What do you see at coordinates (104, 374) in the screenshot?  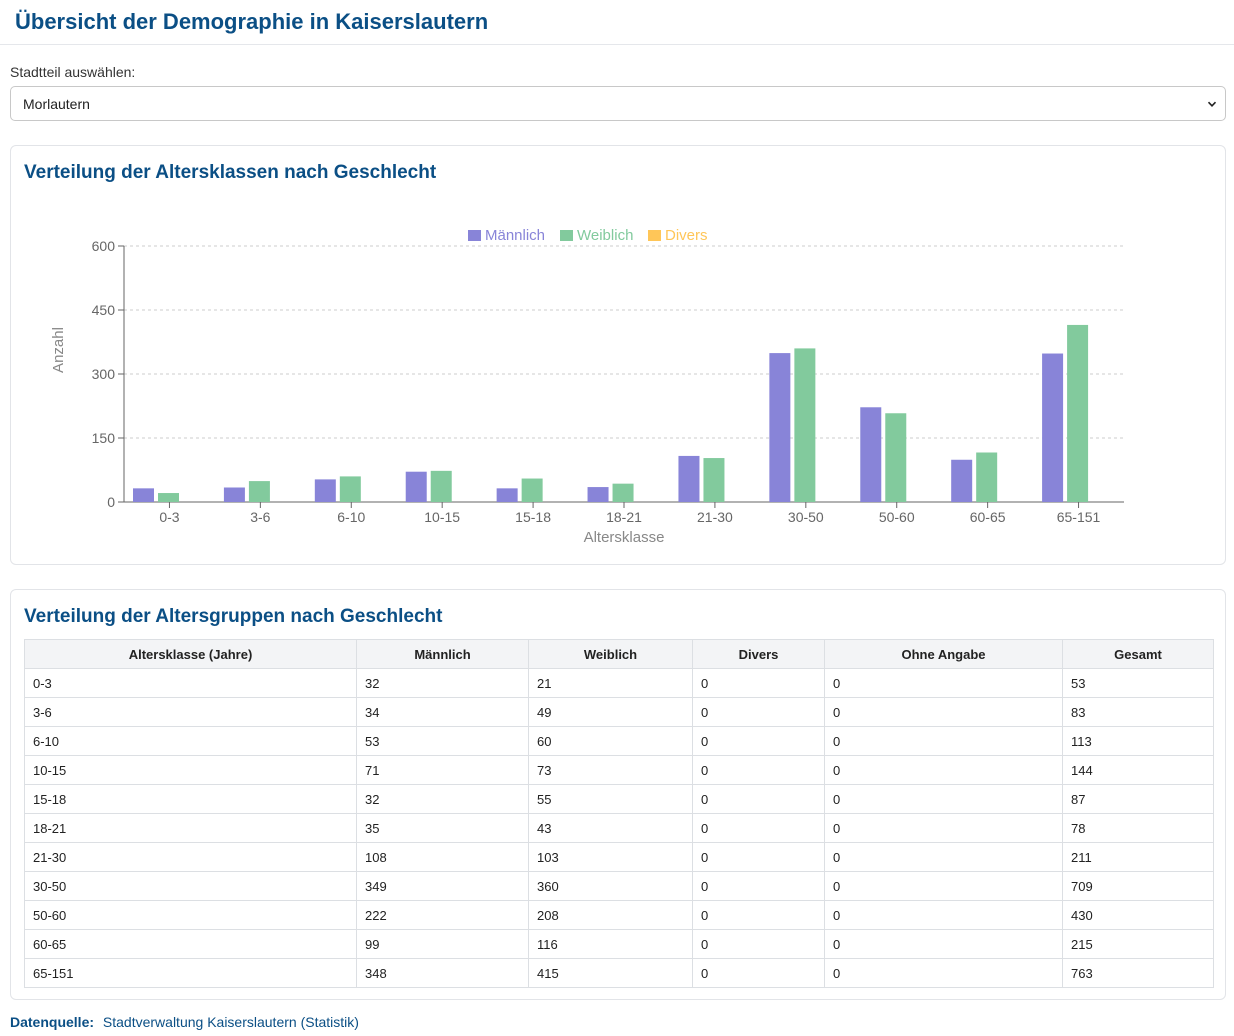 I see `y-tick-label: 300` at bounding box center [104, 374].